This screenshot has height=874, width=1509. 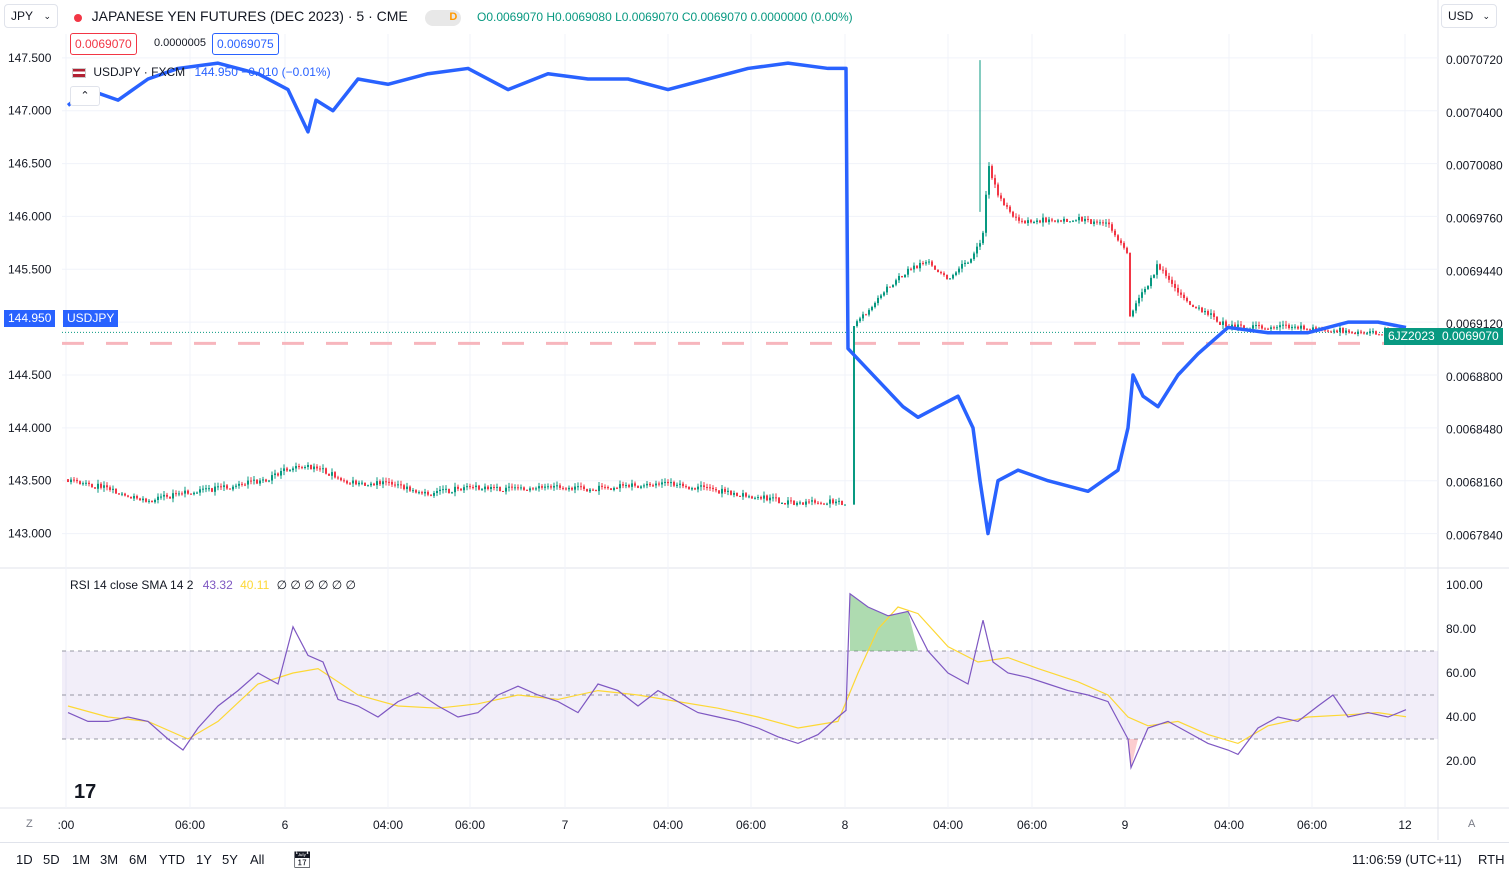 What do you see at coordinates (1491, 859) in the screenshot?
I see `session-button: RTH` at bounding box center [1491, 859].